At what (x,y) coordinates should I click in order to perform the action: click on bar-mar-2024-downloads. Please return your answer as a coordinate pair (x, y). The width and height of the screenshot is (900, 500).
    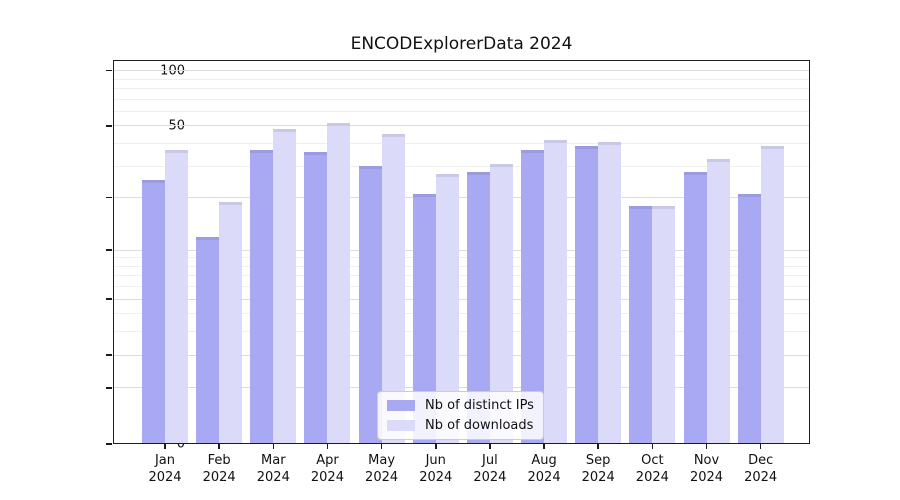
    Looking at the image, I should click on (285, 286).